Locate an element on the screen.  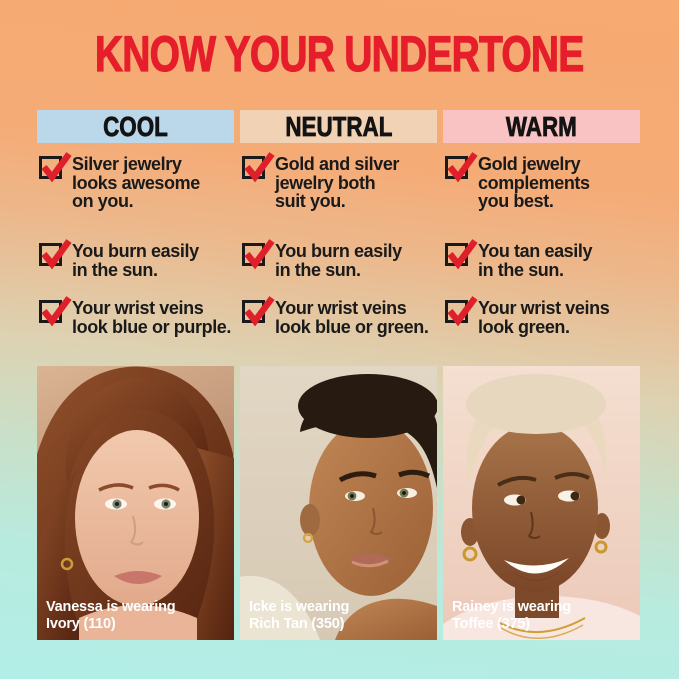
checklist-item: Your wrist veins look blue or green. is located at coordinates (335, 316).